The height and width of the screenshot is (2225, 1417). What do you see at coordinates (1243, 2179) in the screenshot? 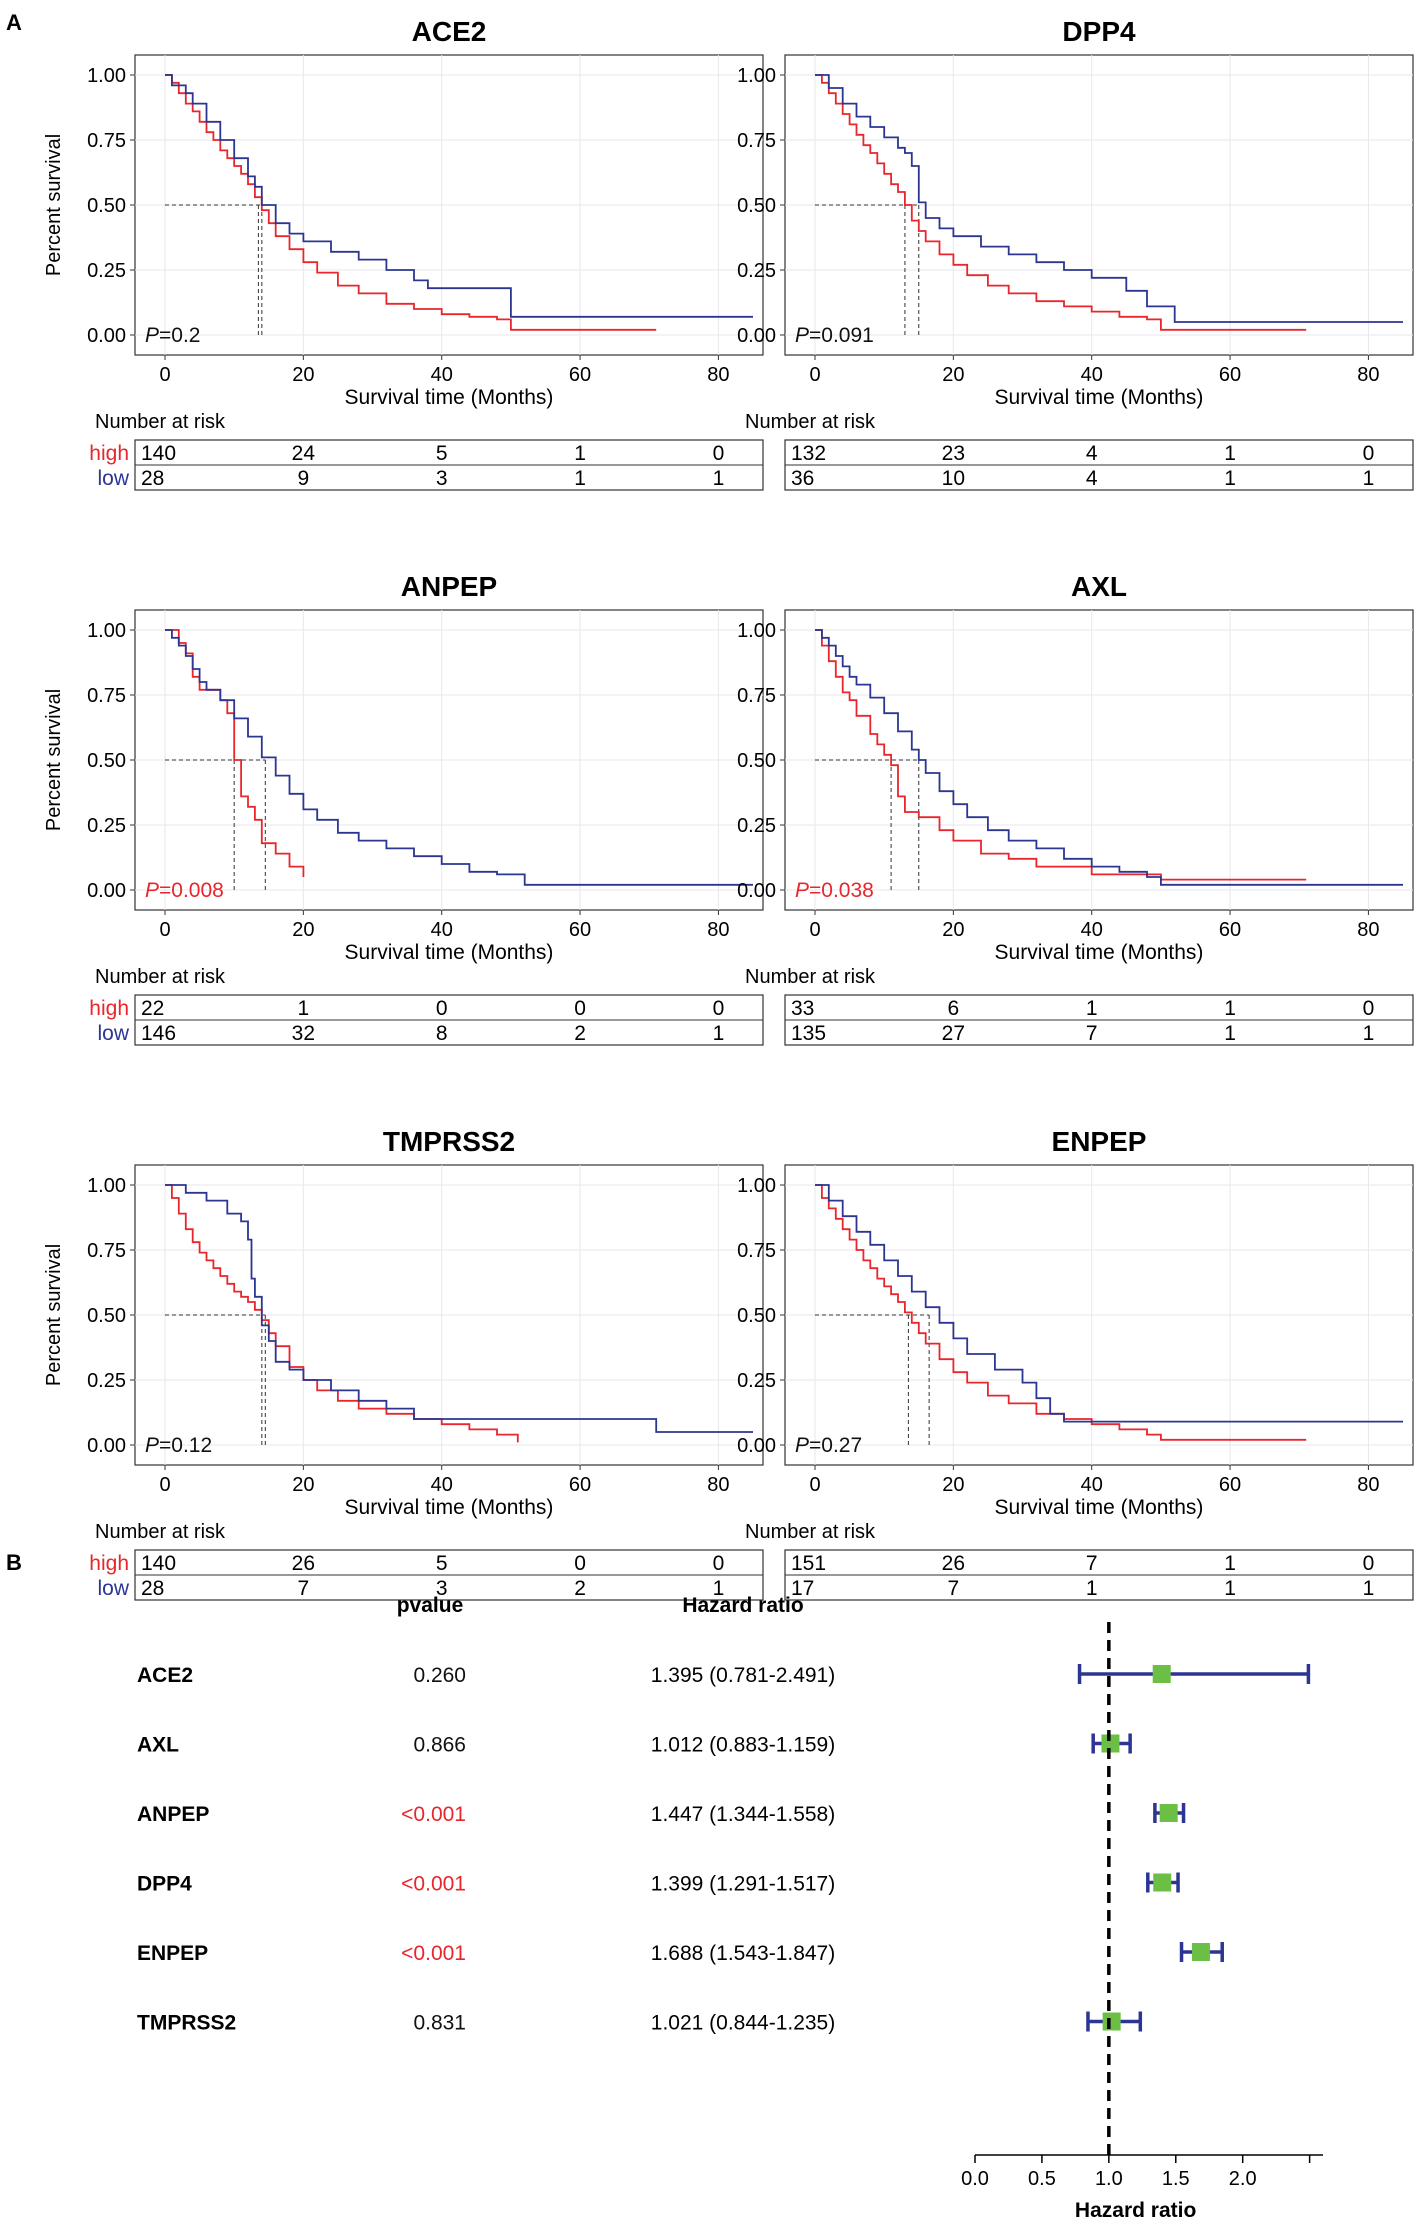
I see `forest-x-tick-label: 2.0` at bounding box center [1243, 2179].